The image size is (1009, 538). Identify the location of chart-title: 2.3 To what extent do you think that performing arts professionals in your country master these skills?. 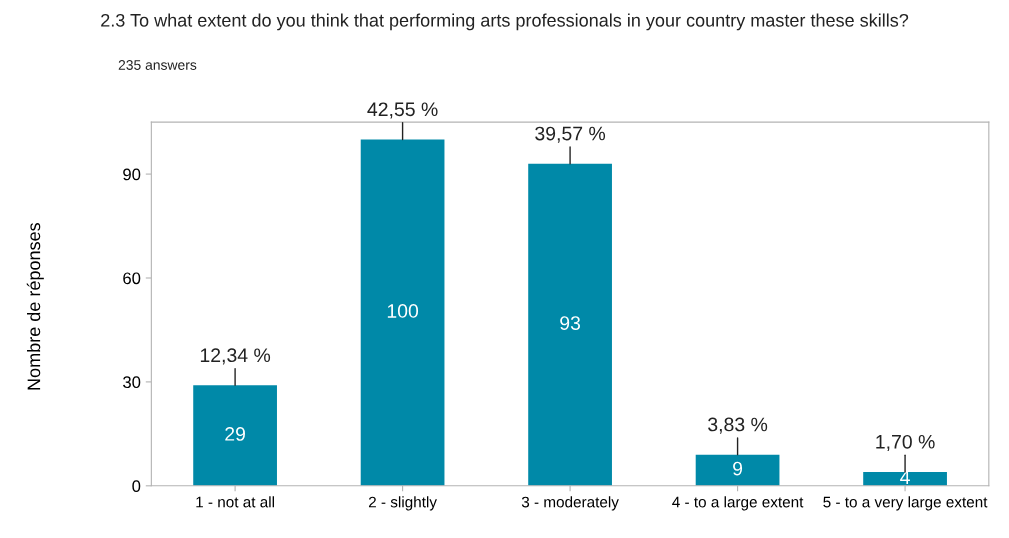
(505, 22).